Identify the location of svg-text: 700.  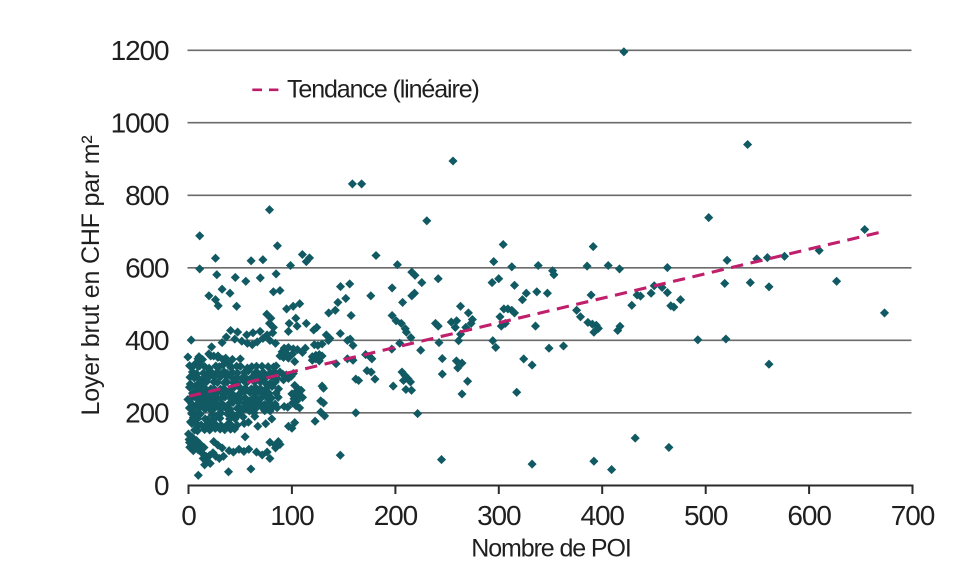
(913, 515).